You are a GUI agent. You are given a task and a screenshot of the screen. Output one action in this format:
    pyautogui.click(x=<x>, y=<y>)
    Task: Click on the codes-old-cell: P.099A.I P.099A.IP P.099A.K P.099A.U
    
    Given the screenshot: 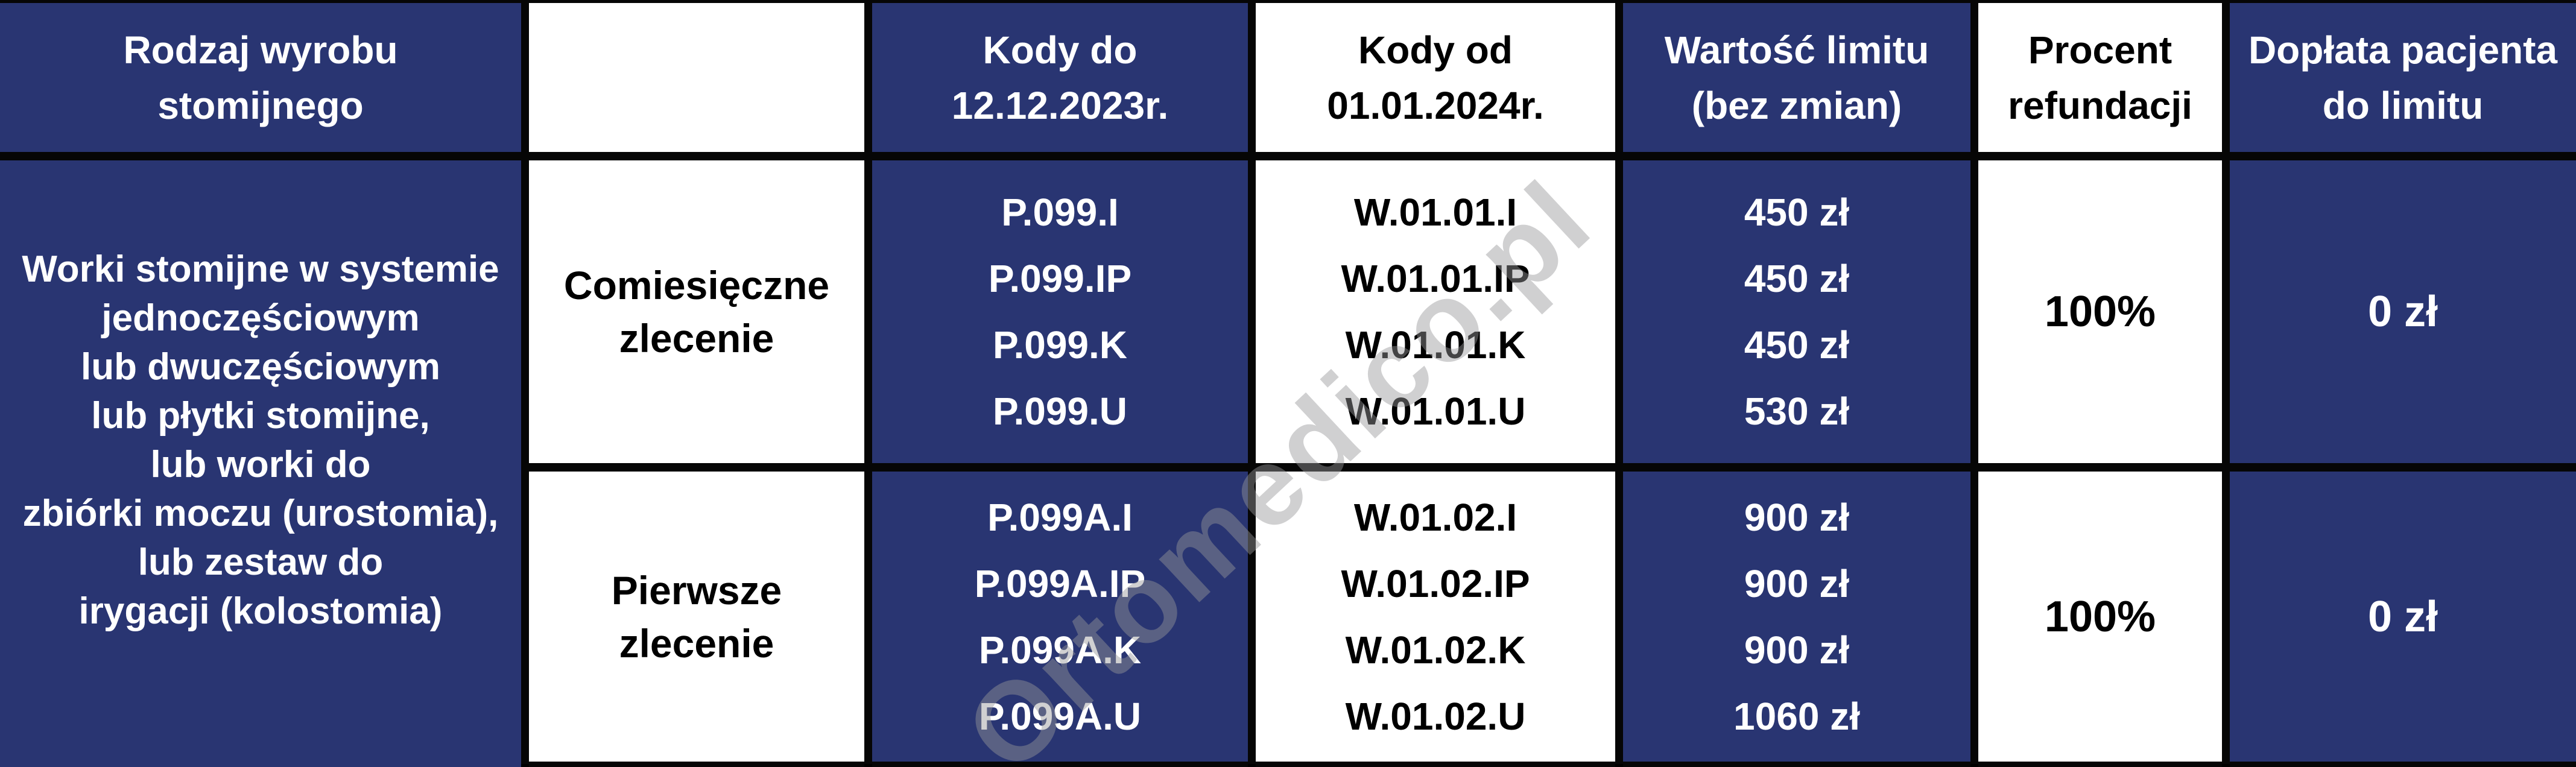 What is the action you would take?
    pyautogui.click(x=1060, y=620)
    